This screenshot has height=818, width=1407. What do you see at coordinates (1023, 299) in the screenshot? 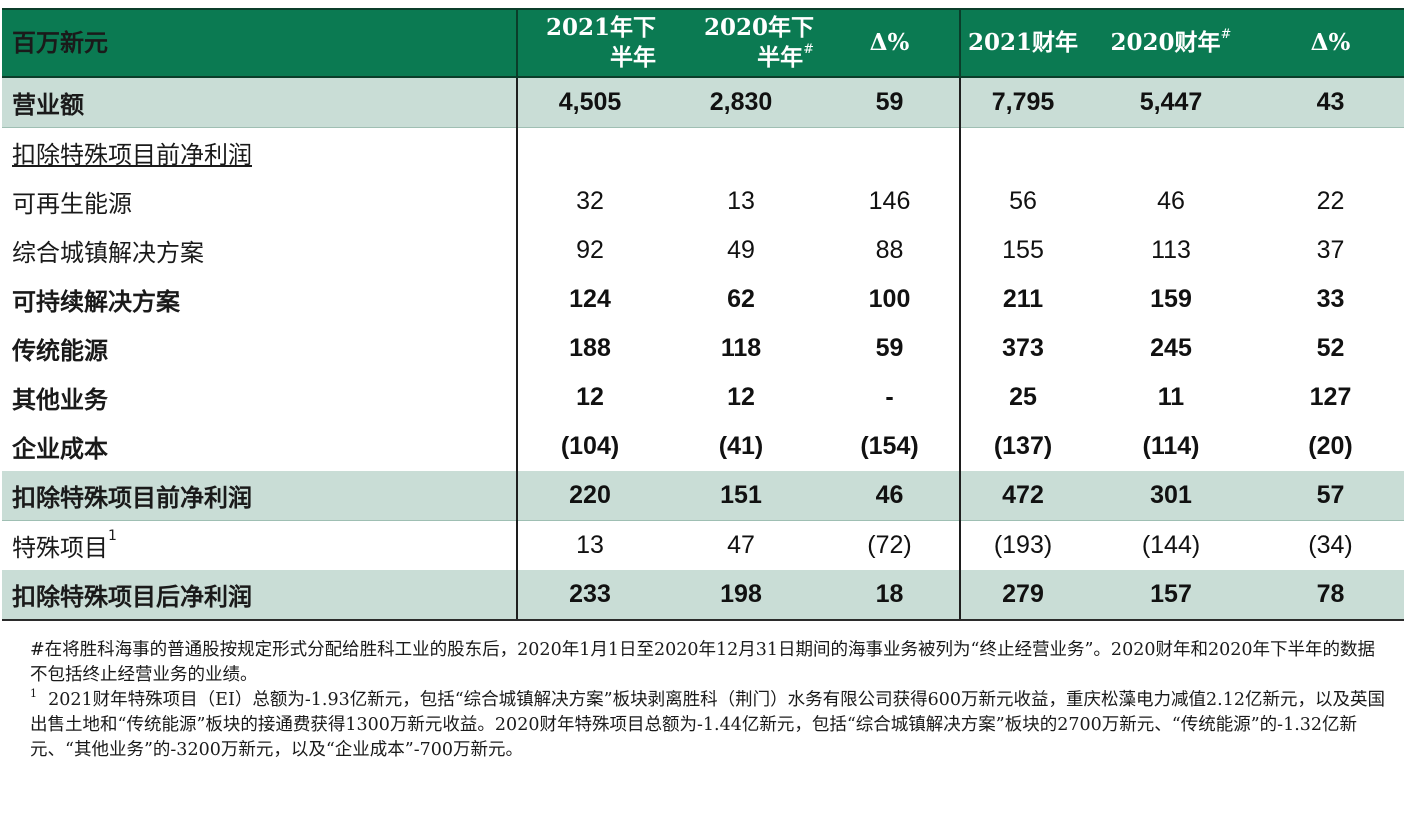
I see `cell: 211` at bounding box center [1023, 299].